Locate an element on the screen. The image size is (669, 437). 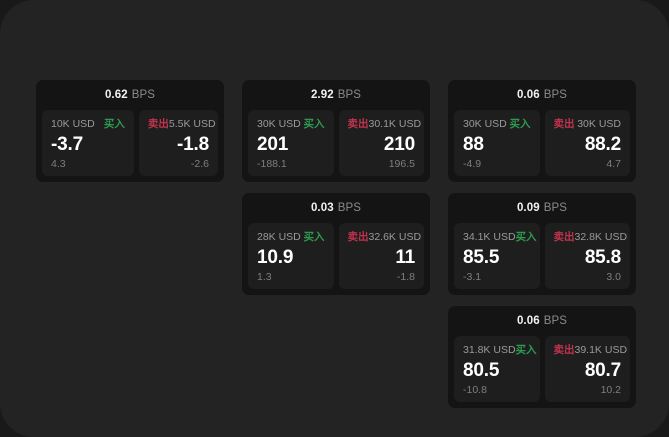
buy-panel: 28K USD 买入 10.9 1.3 is located at coordinates (291, 256).